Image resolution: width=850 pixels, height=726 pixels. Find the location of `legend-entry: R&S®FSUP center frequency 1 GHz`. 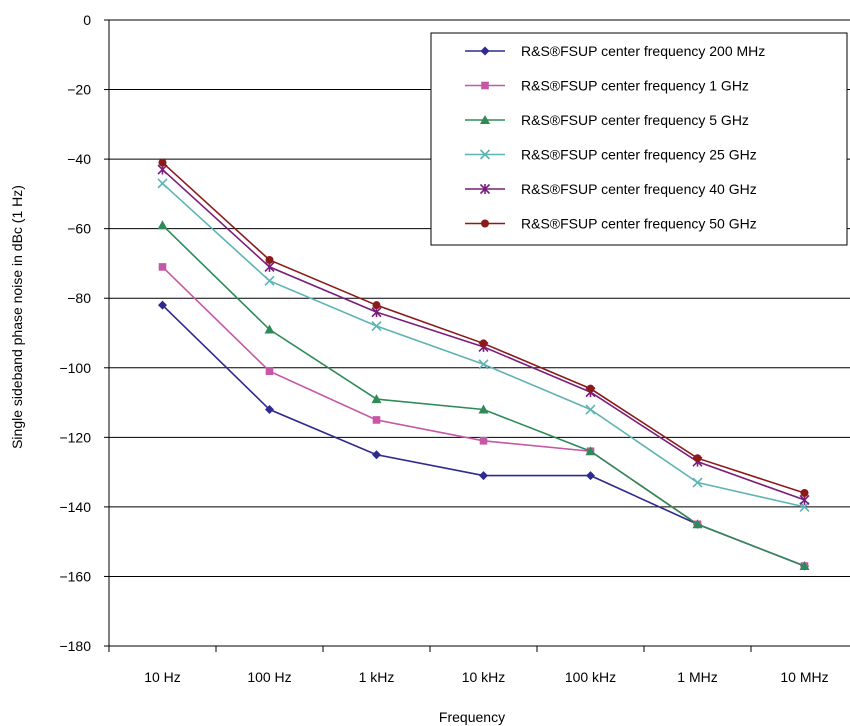

legend-entry: R&S®FSUP center frequency 1 GHz is located at coordinates (607, 86).